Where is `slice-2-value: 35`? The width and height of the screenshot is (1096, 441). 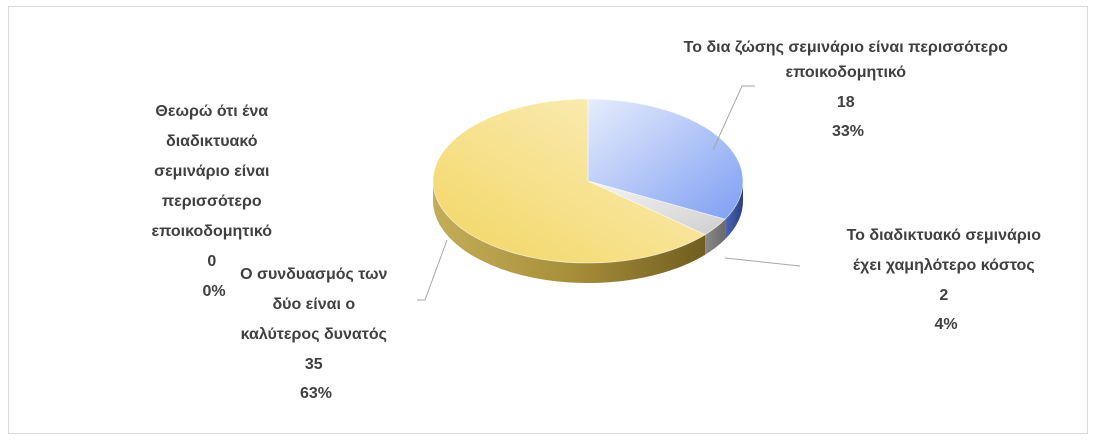
slice-2-value: 35 is located at coordinates (314, 364).